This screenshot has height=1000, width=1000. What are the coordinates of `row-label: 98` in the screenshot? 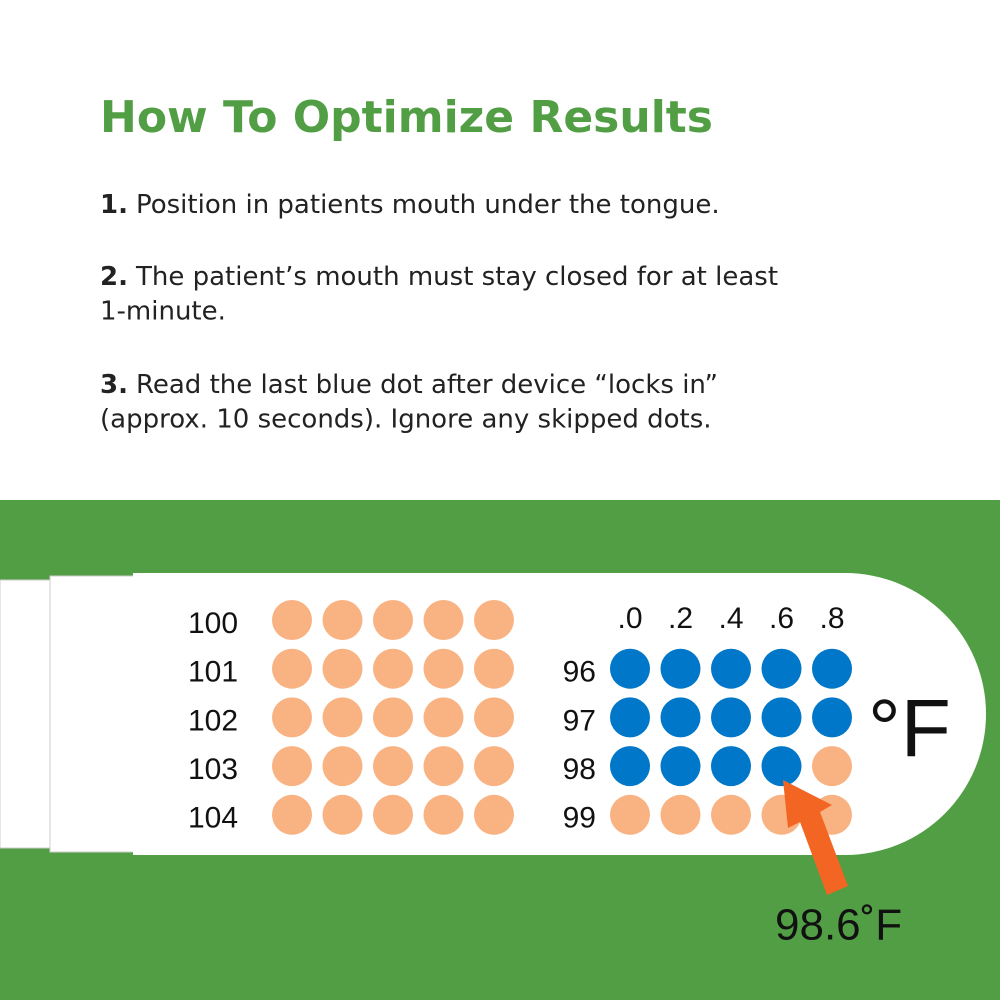 It's located at (579, 769).